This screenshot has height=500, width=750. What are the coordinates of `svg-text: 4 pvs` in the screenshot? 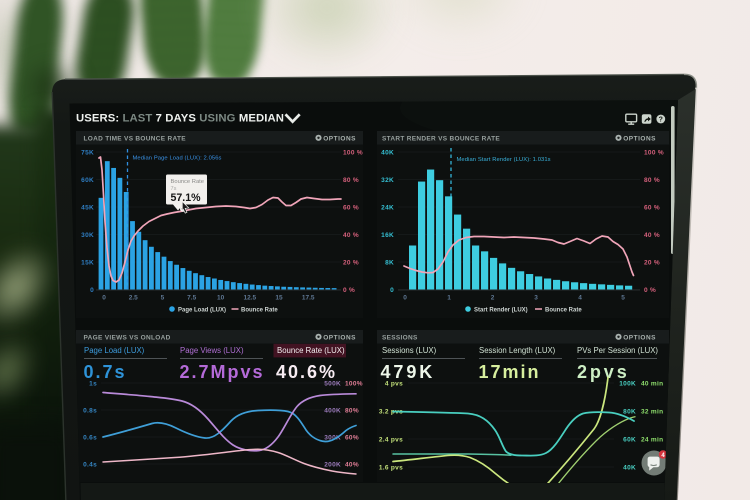 It's located at (394, 383).